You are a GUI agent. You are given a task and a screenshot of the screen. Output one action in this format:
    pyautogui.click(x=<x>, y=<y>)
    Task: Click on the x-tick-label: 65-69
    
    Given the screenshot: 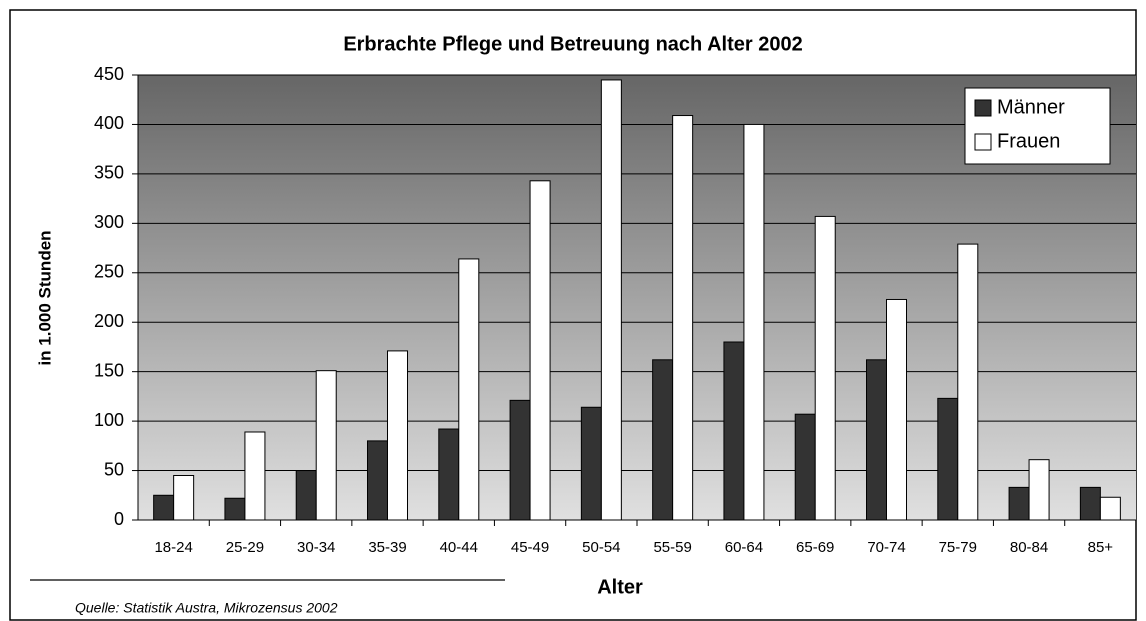 What is the action you would take?
    pyautogui.click(x=815, y=547)
    